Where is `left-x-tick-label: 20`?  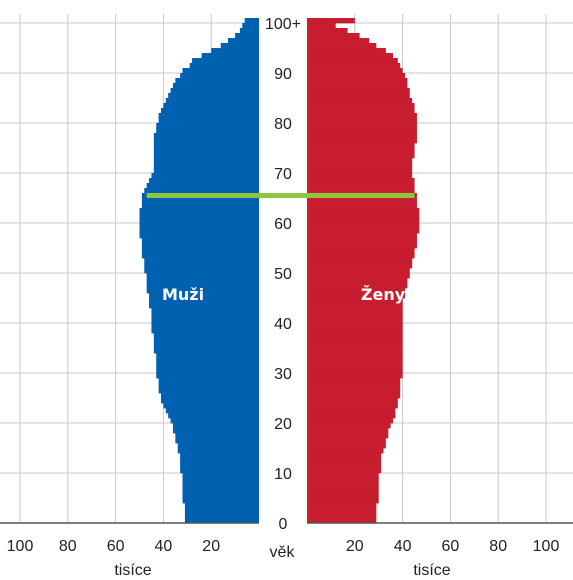 left-x-tick-label: 20 is located at coordinates (211, 546).